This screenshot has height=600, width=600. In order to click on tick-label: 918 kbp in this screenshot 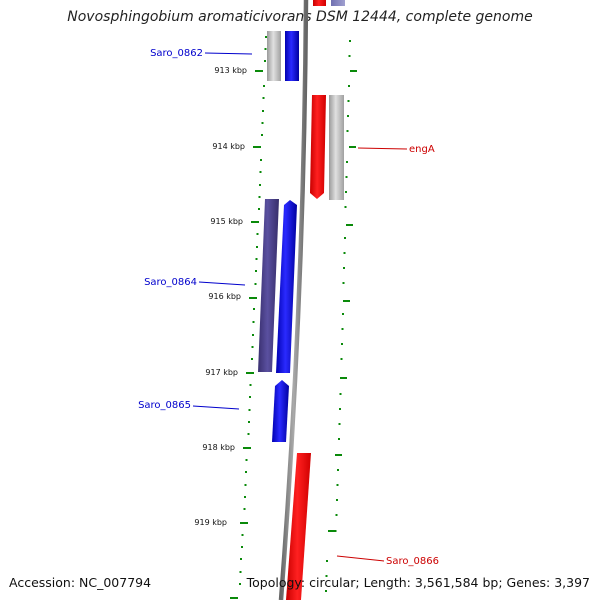, I will do `click(218, 447)`.